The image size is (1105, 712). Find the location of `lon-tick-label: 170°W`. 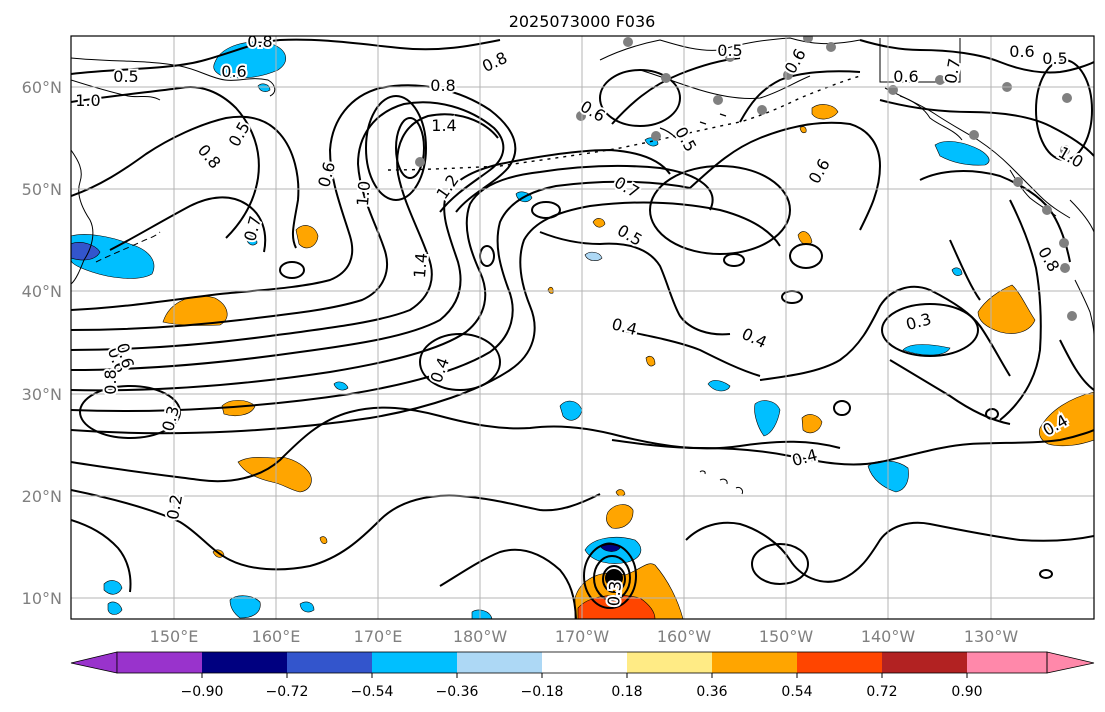

lon-tick-label: 170°W is located at coordinates (582, 636).